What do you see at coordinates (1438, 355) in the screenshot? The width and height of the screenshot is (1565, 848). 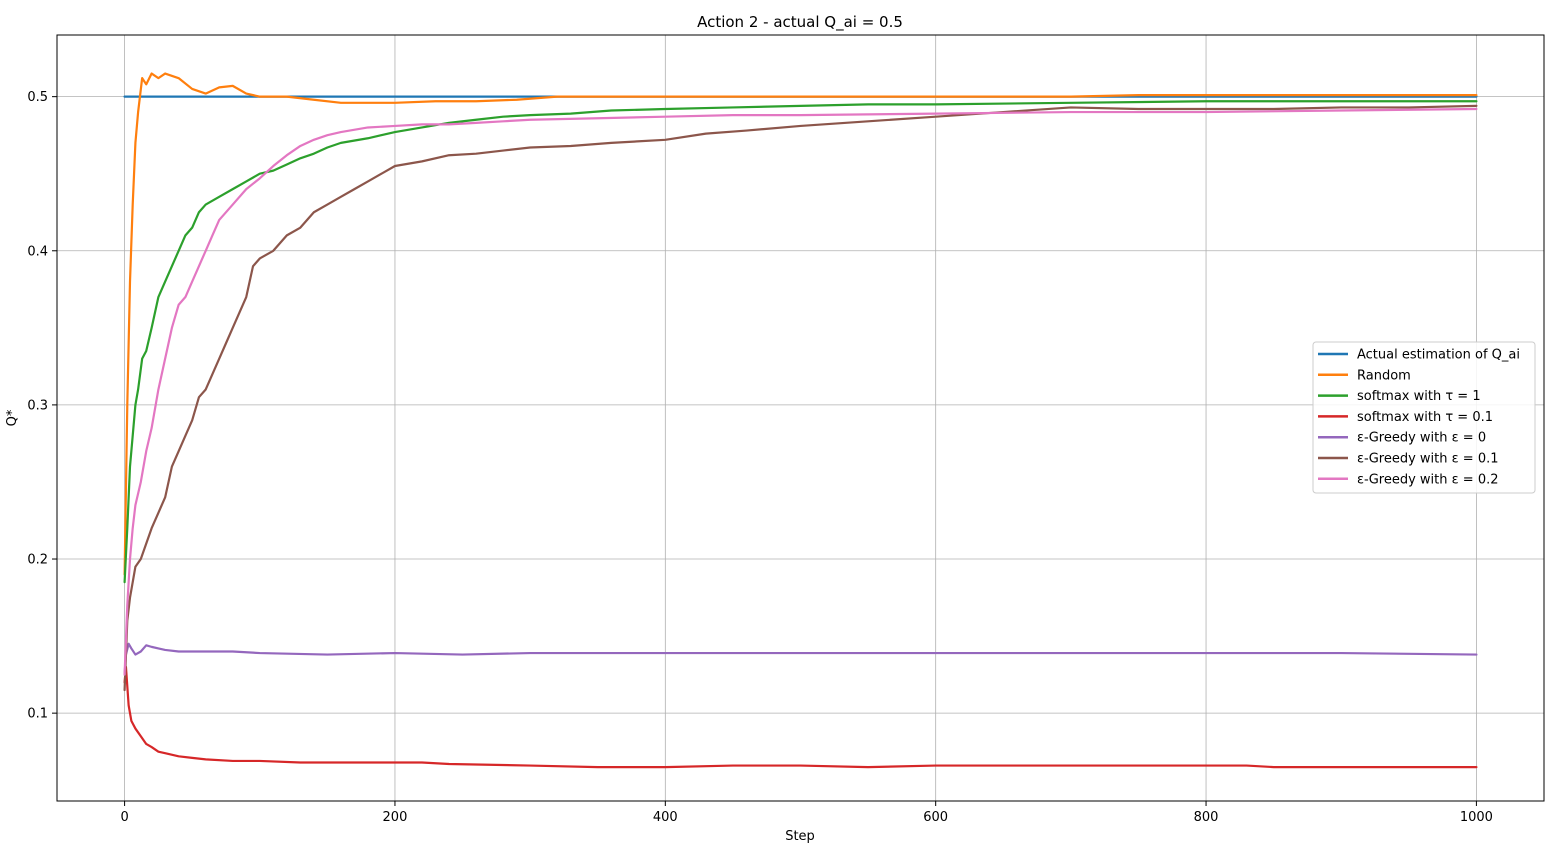 I see `legend-label: Actual estimation of Q_ai` at bounding box center [1438, 355].